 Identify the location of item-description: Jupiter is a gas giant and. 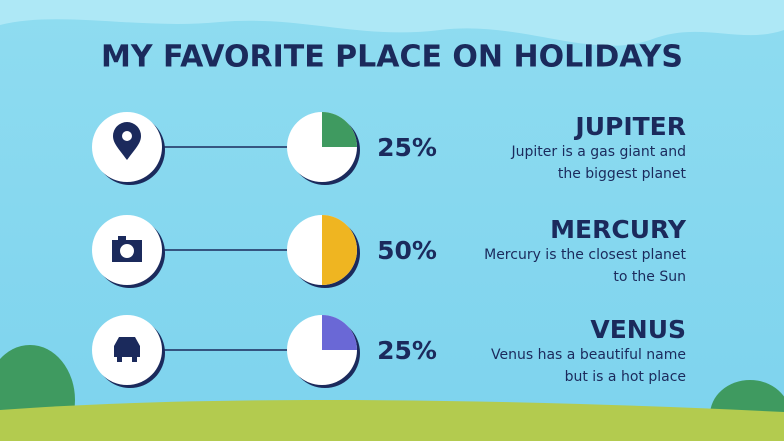
(598, 152).